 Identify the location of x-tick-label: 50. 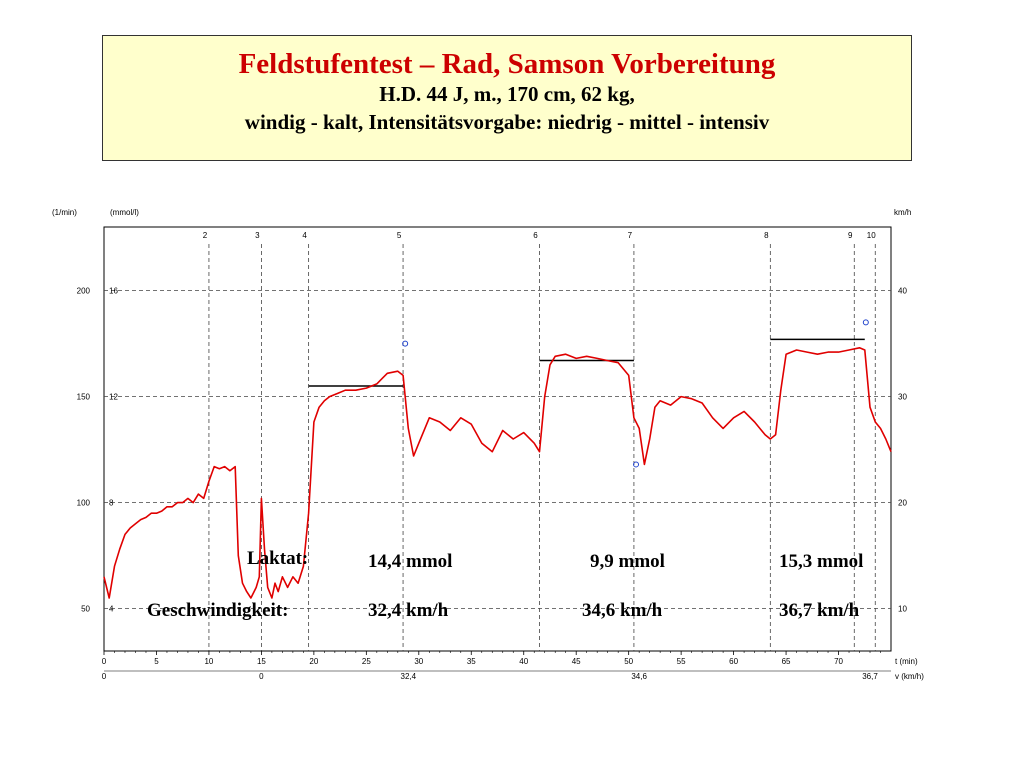
(628, 661).